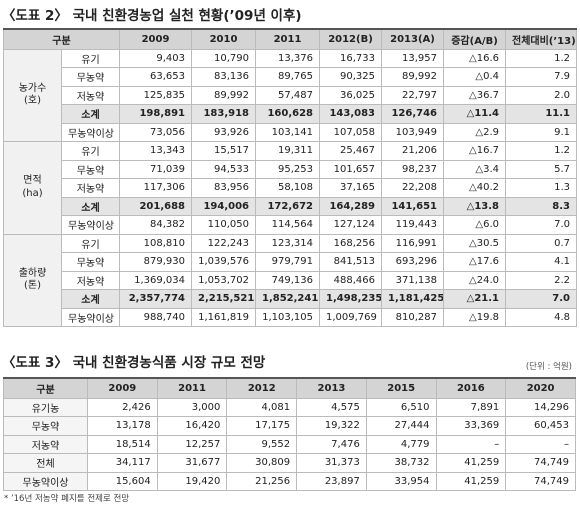 Image resolution: width=580 pixels, height=507 pixels. I want to click on cell: 83,956, so click(223, 188).